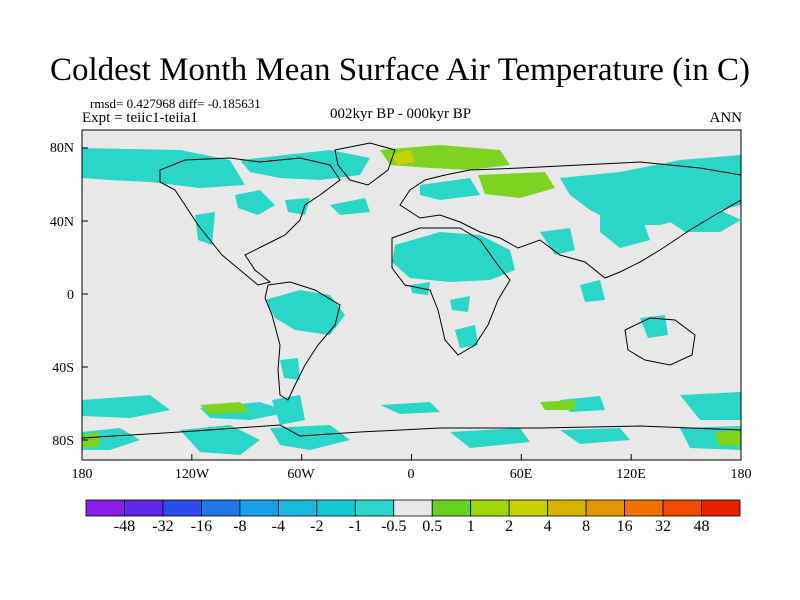  What do you see at coordinates (163, 526) in the screenshot?
I see `colorbar-label: -32` at bounding box center [163, 526].